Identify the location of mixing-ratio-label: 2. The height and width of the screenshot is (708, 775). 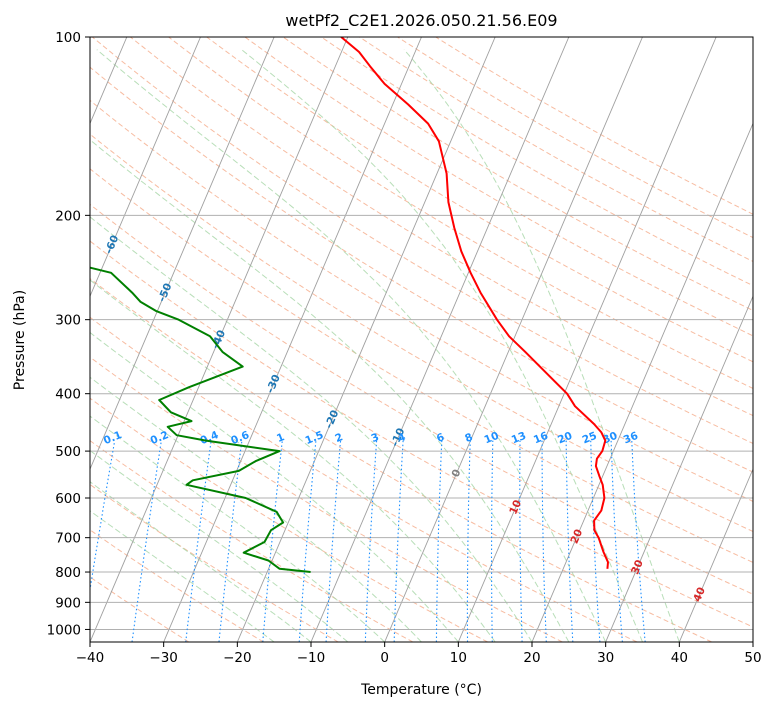
(338, 438).